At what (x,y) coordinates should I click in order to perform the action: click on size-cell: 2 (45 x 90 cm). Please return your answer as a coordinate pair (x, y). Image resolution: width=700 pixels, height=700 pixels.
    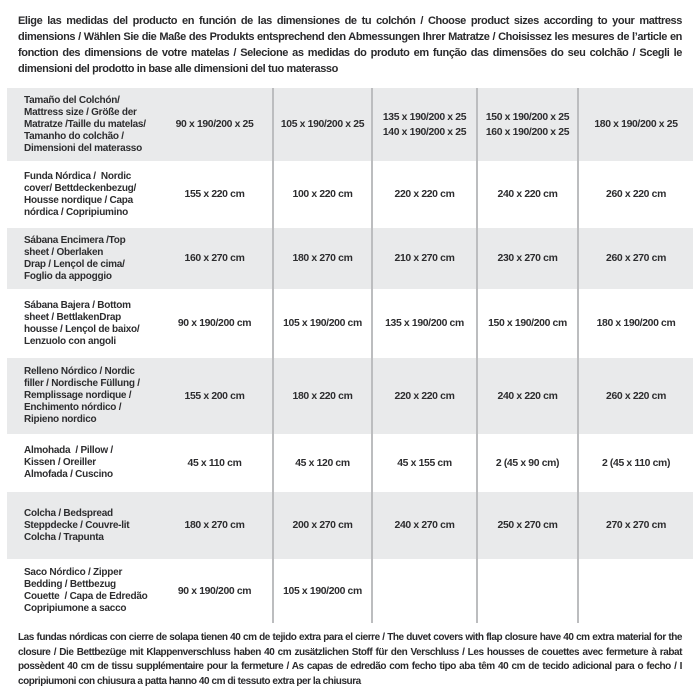
    Looking at the image, I should click on (527, 463).